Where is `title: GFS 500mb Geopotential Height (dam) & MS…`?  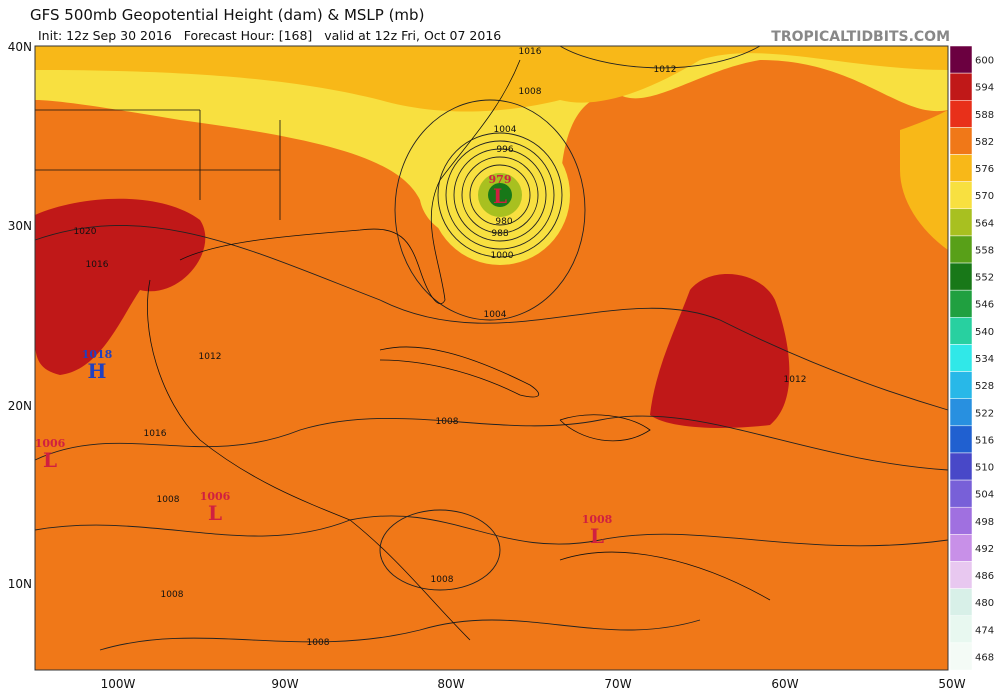
title: GFS 500mb Geopotential Height (dam) & MS… is located at coordinates (227, 15).